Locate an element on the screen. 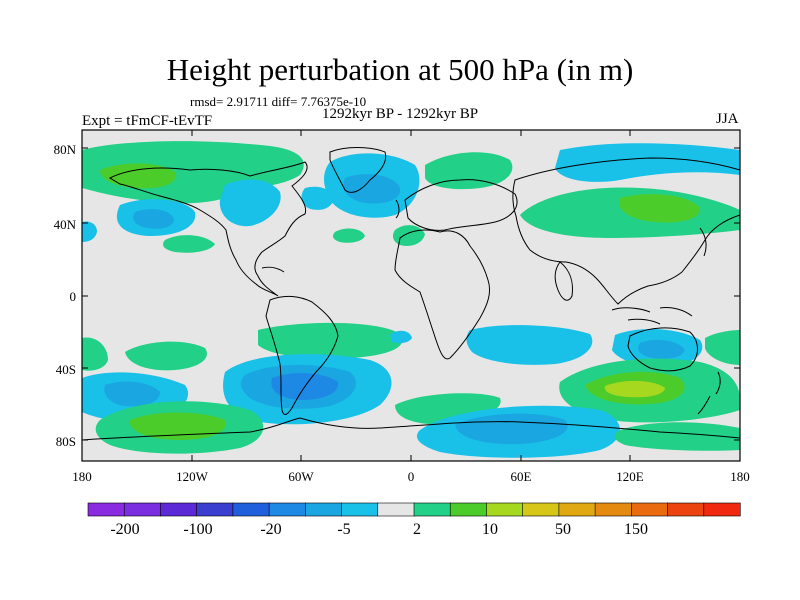  lat-label-eq: 0 is located at coordinates (73, 296).